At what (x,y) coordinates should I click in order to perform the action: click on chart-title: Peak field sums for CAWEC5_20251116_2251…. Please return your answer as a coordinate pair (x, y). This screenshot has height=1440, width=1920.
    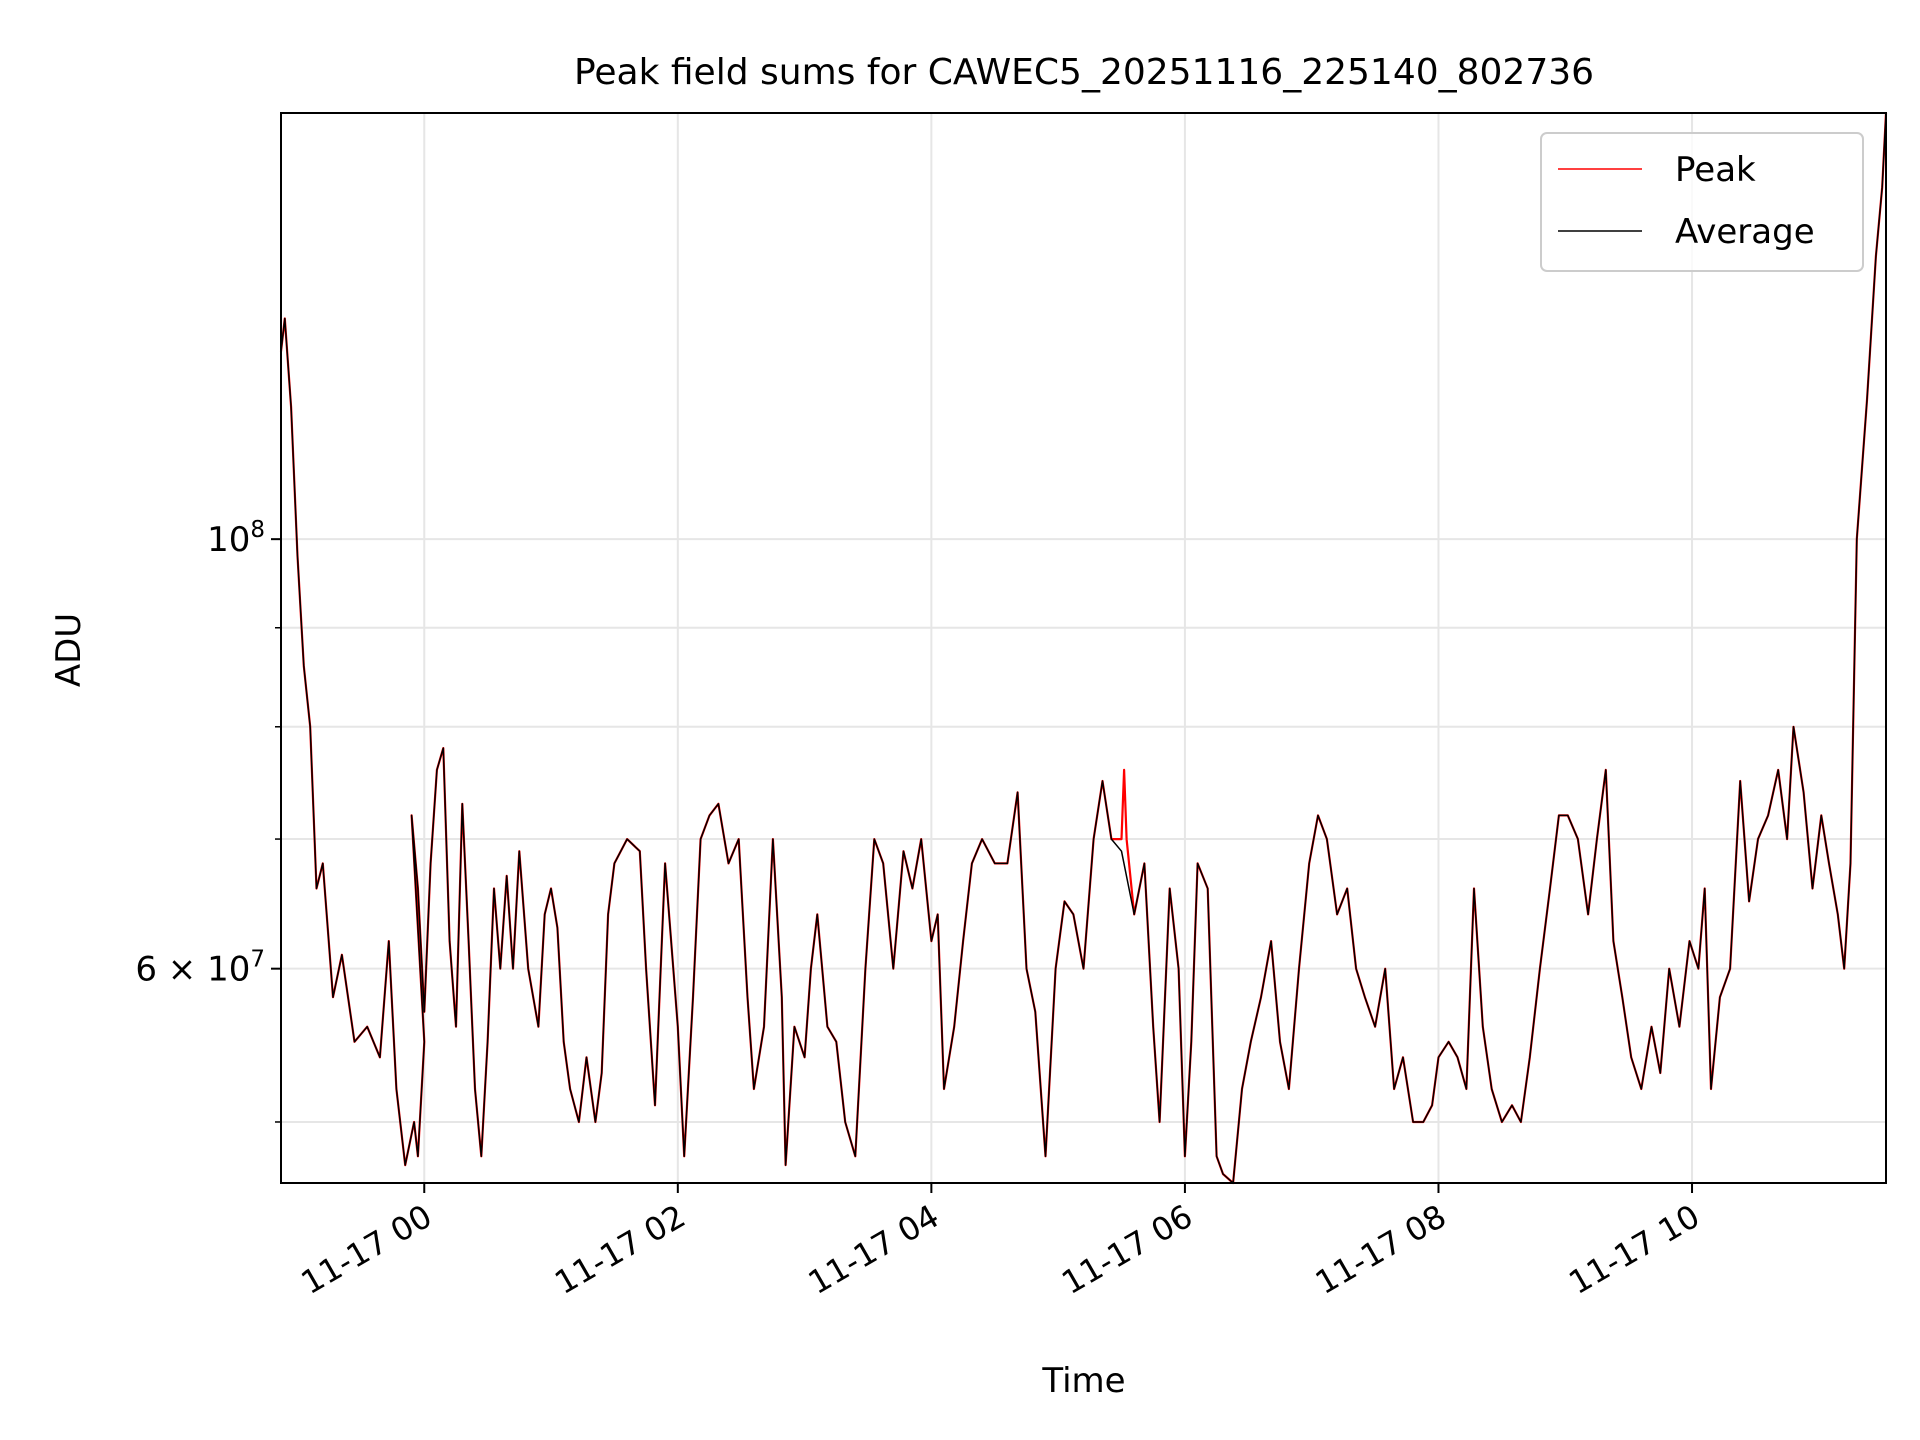
    Looking at the image, I should click on (1084, 72).